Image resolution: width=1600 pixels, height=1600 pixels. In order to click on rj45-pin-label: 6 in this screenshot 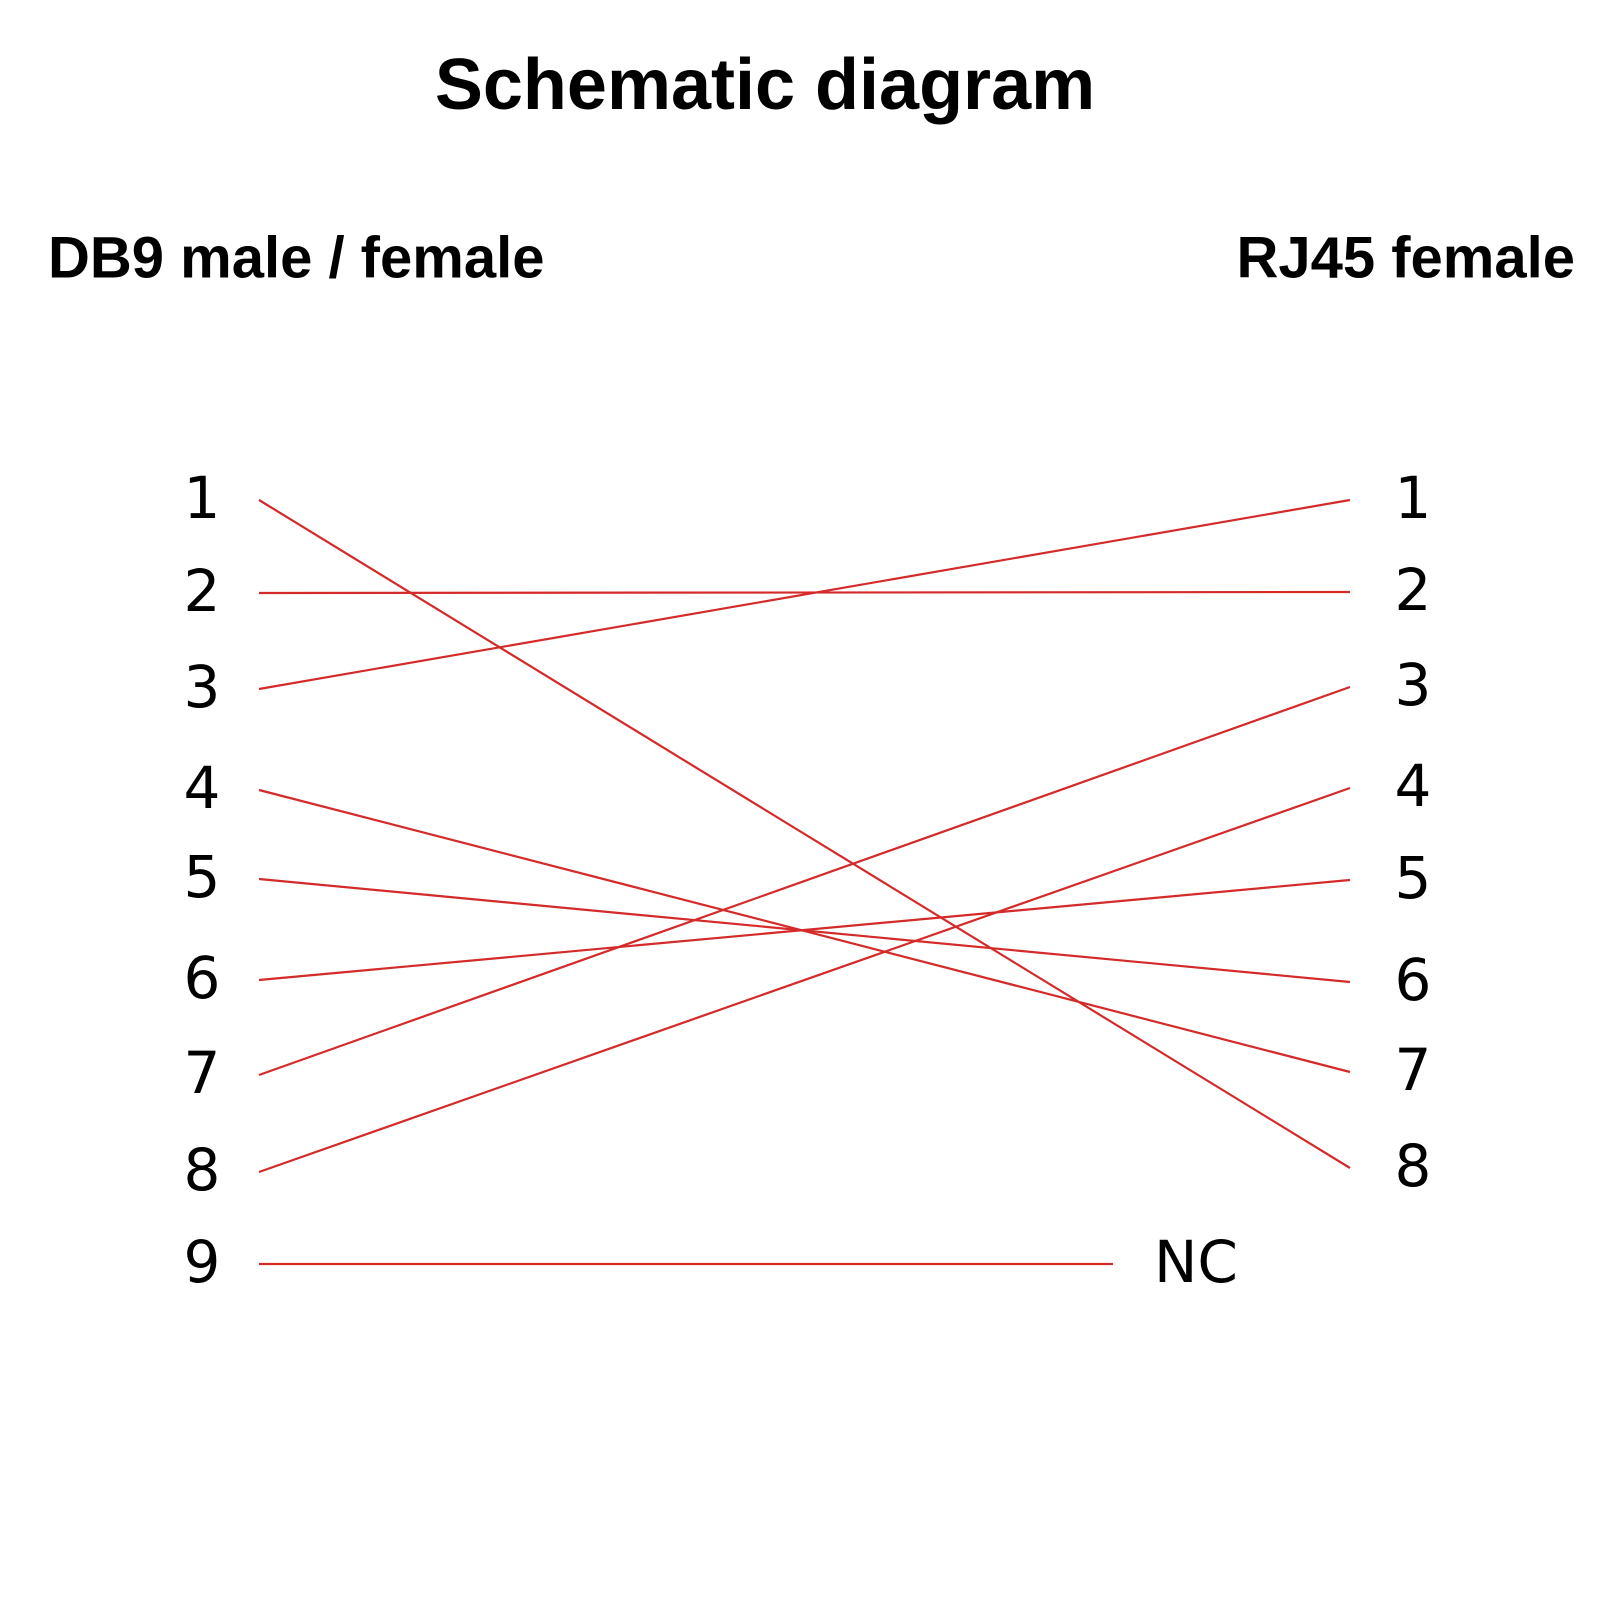, I will do `click(1413, 980)`.